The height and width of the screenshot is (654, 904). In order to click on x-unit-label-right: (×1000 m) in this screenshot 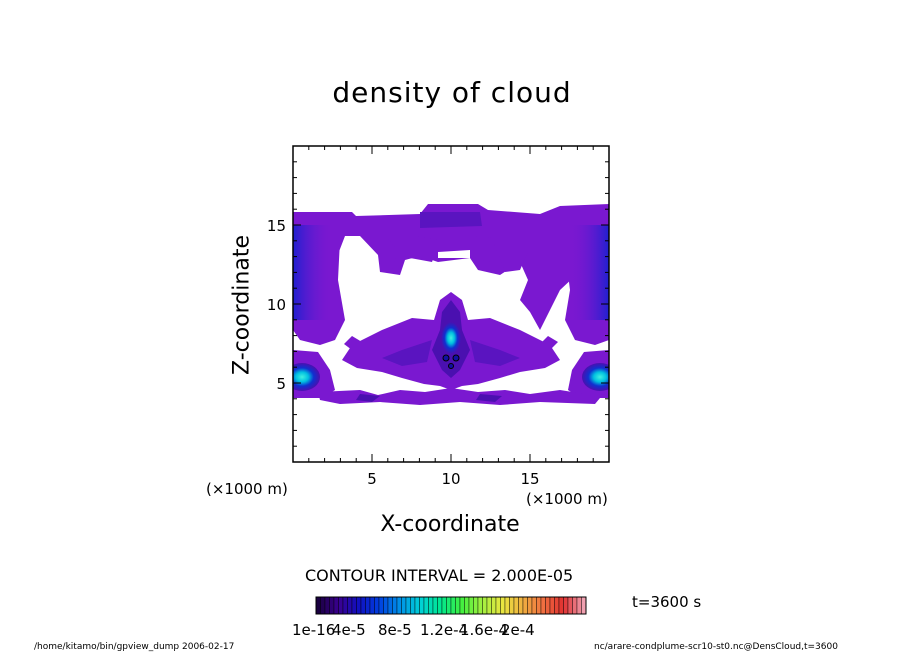, I will do `click(567, 499)`.